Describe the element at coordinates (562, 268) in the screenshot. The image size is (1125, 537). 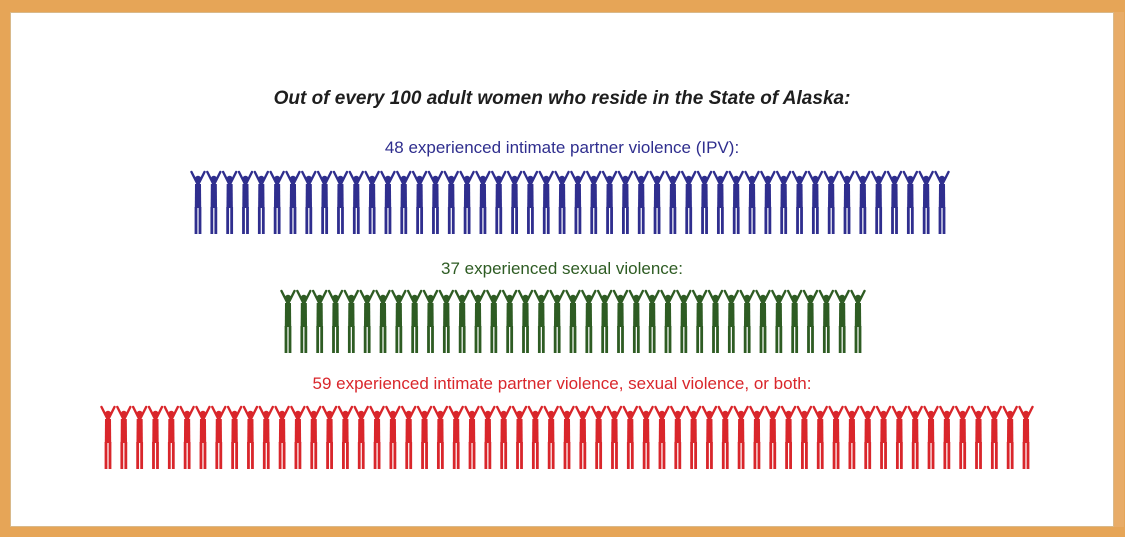
I see `sexual-violence-label: 37 experienced sexual violence:` at that location.